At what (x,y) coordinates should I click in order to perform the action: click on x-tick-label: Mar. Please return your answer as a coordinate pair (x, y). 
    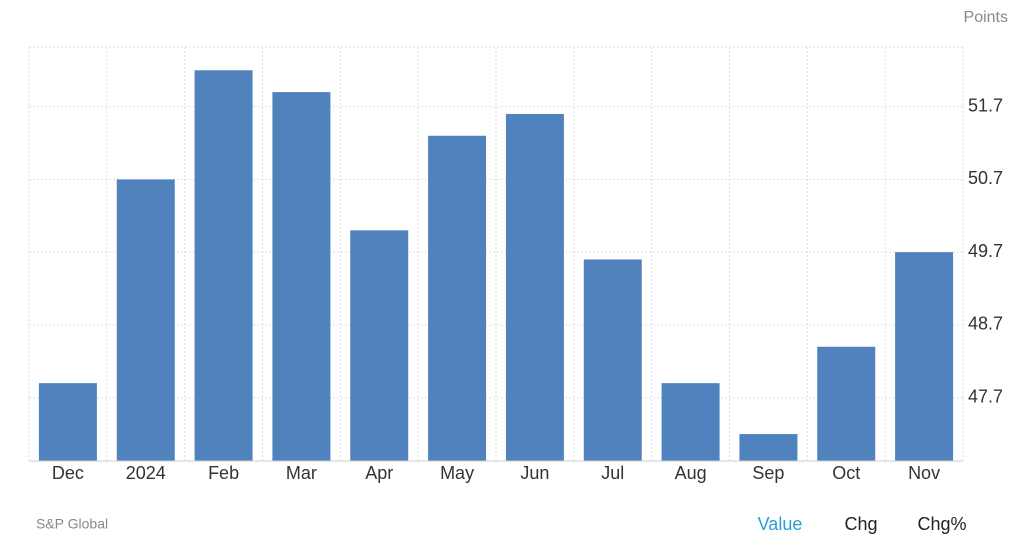
    Looking at the image, I should click on (301, 473).